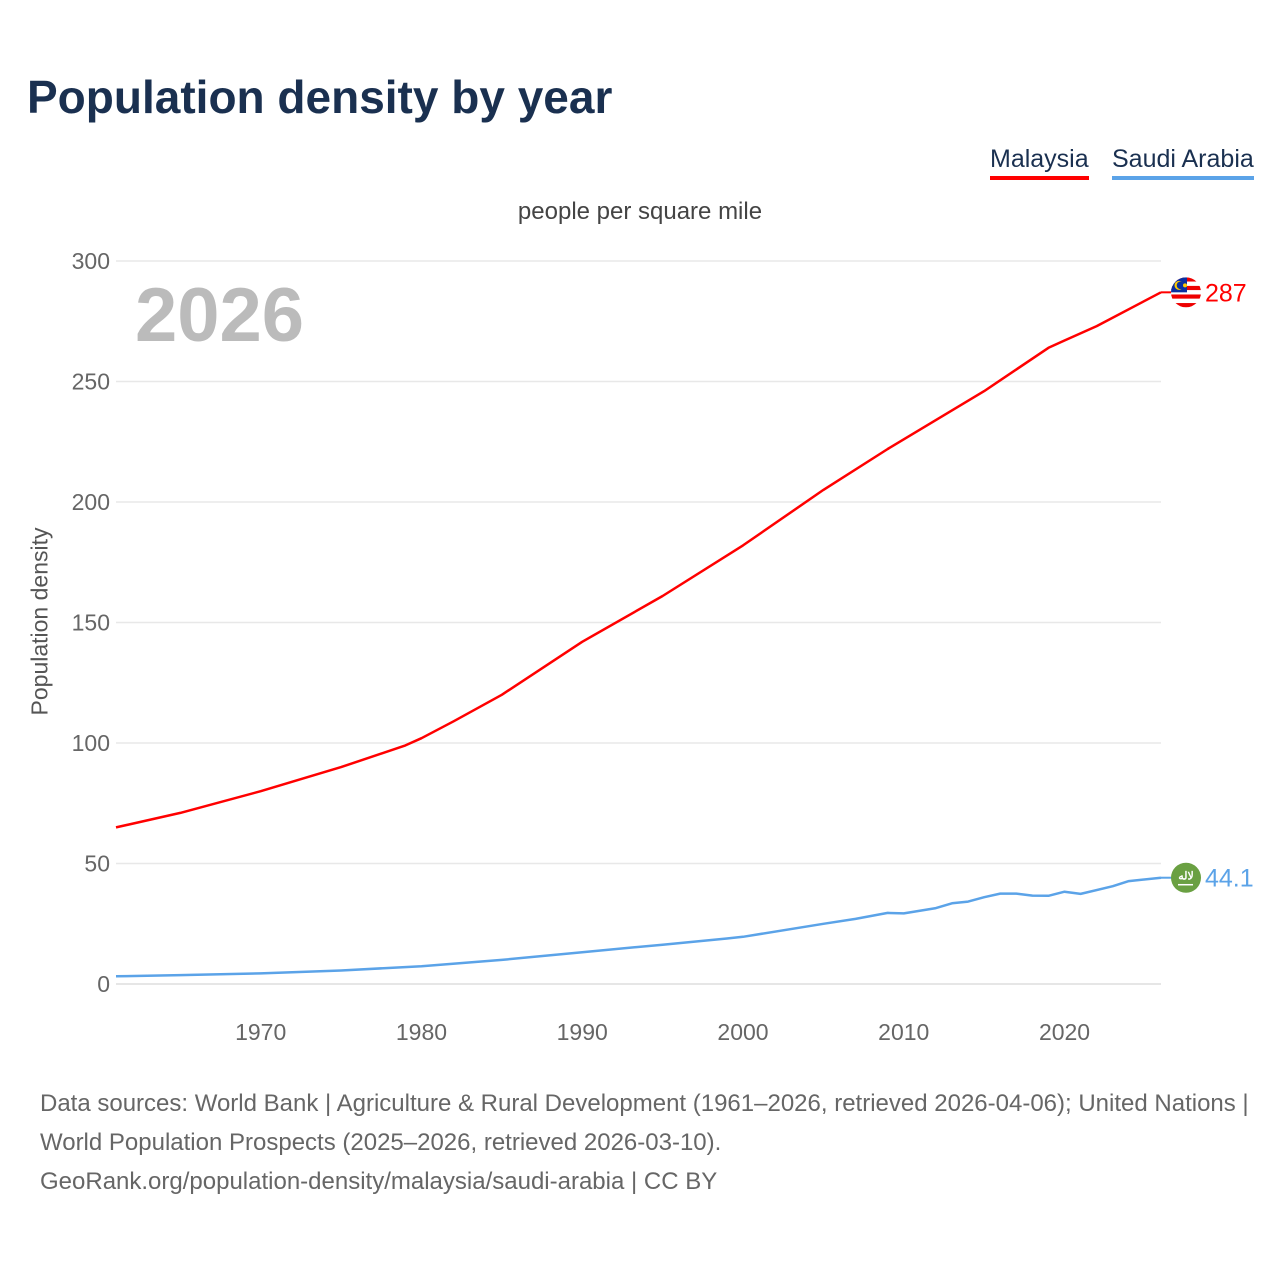  What do you see at coordinates (103, 984) in the screenshot?
I see `y-tick-label: 0` at bounding box center [103, 984].